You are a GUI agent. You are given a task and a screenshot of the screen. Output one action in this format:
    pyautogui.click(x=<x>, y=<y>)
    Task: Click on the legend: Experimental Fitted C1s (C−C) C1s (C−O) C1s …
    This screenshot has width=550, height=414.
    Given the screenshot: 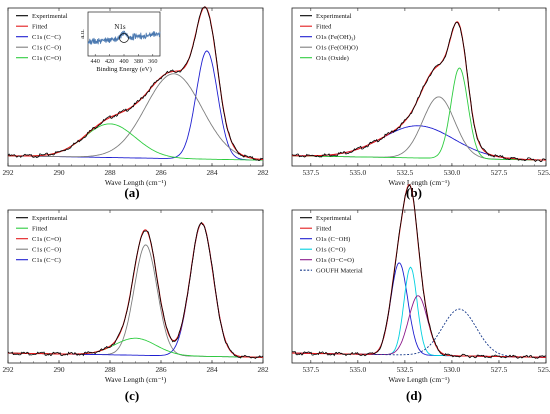 What is the action you would take?
    pyautogui.click(x=42, y=37)
    